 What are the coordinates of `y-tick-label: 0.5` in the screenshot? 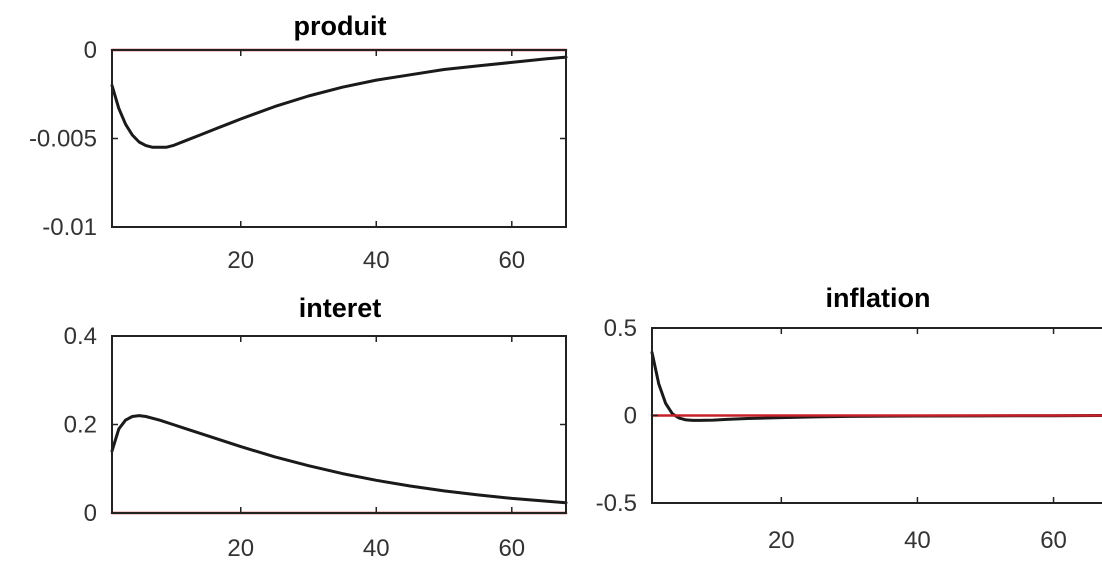 It's located at (620, 328).